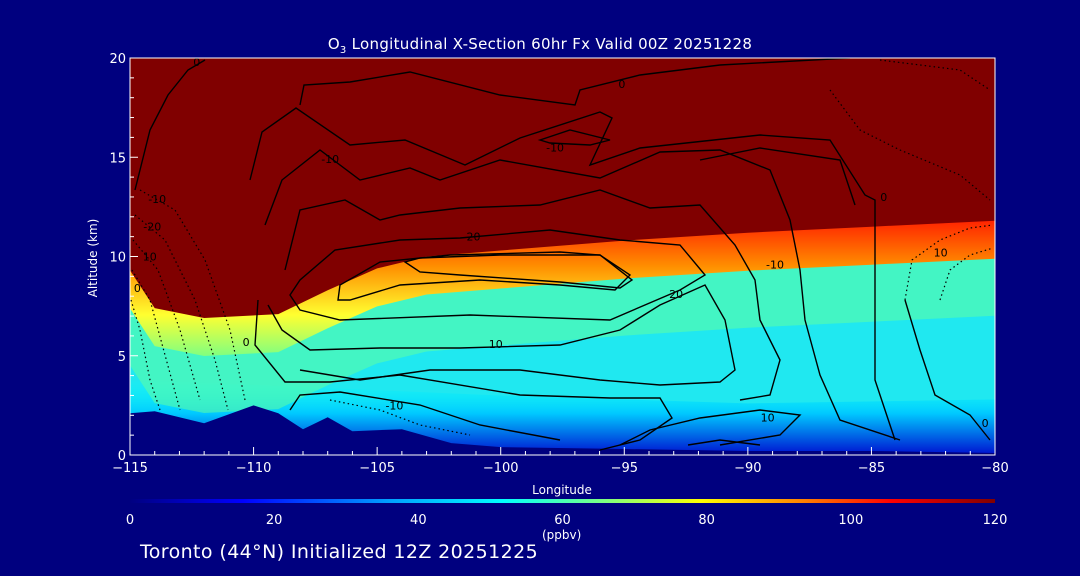 The width and height of the screenshot is (1080, 576). I want to click on x-tick-label: −105, so click(377, 468).